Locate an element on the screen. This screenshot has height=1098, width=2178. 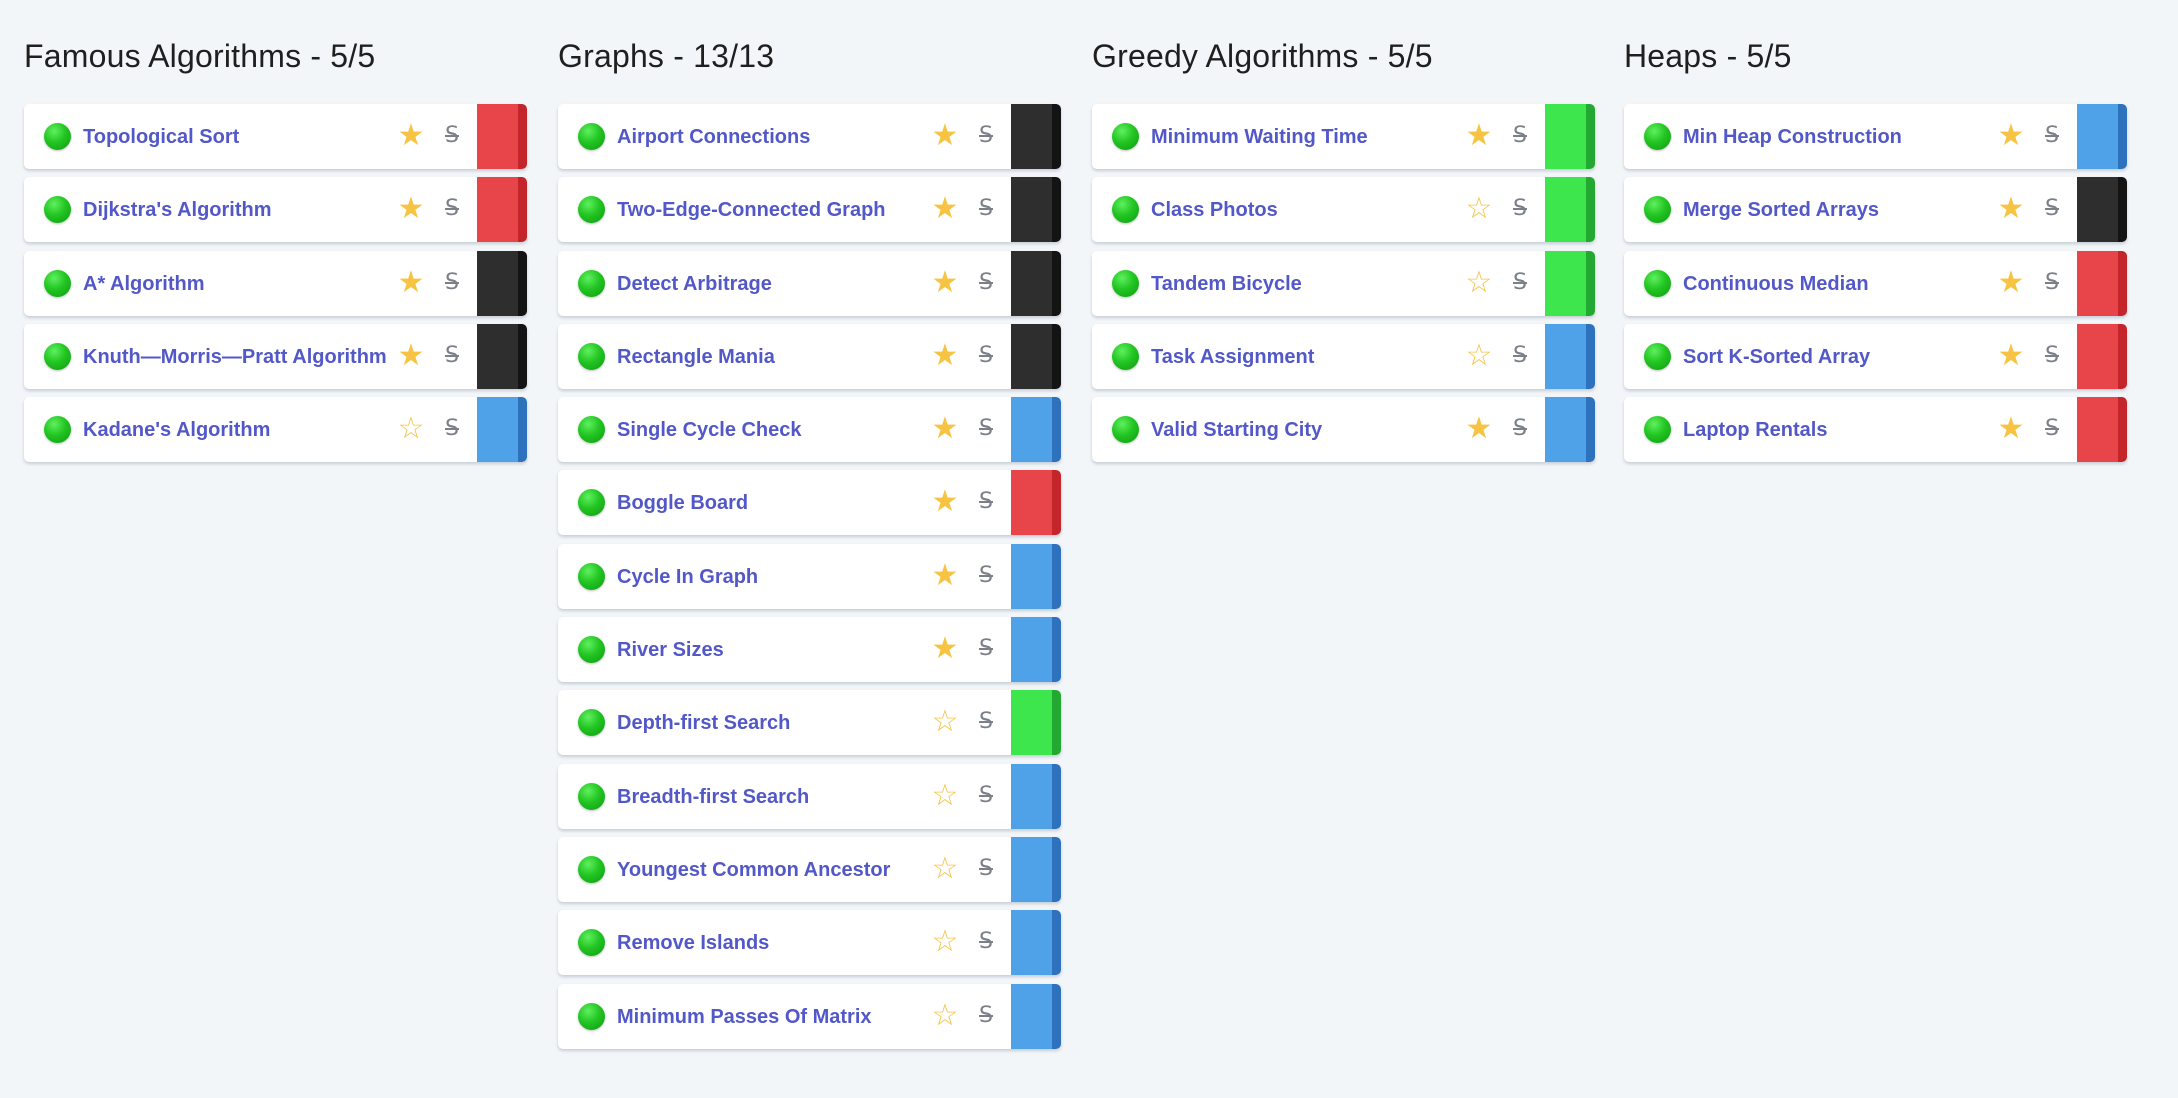
question-card: Continuous Median ★ S is located at coordinates (1875, 283).